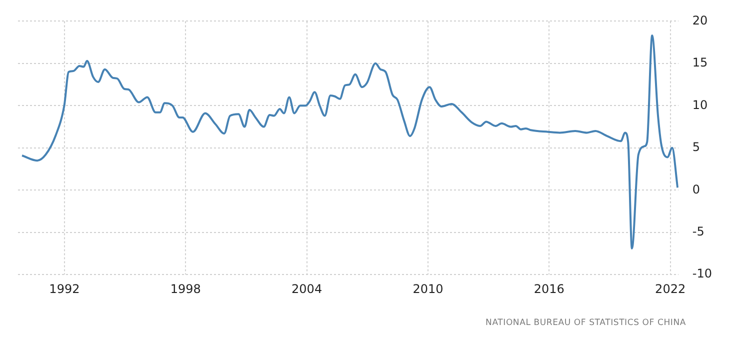  Describe the element at coordinates (696, 189) in the screenshot. I see `y-tick-label: 0` at that location.